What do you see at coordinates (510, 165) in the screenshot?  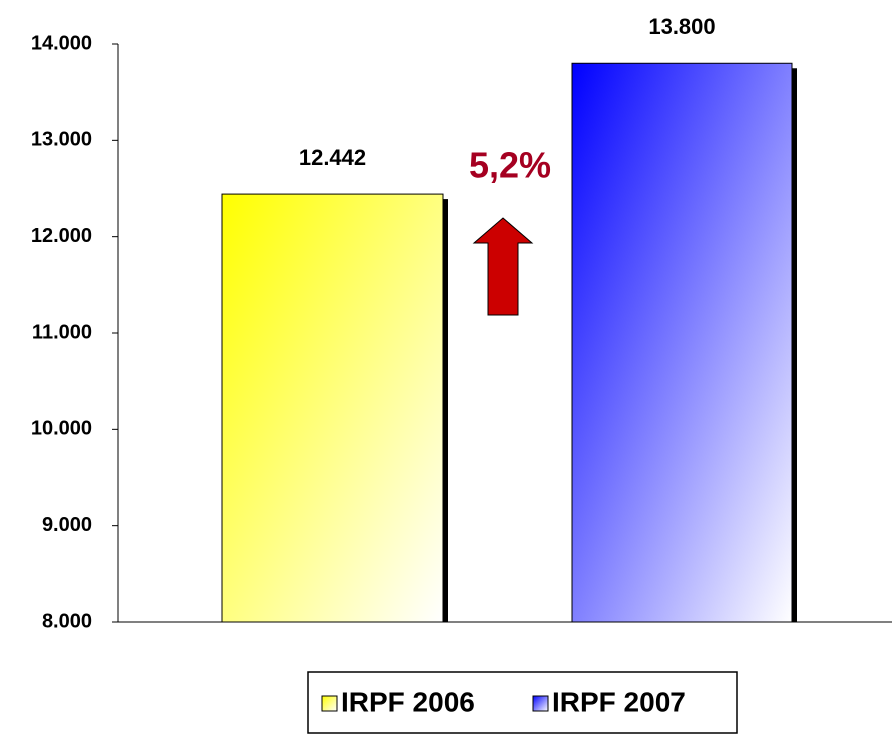 I see `annotation: 5,2%` at bounding box center [510, 165].